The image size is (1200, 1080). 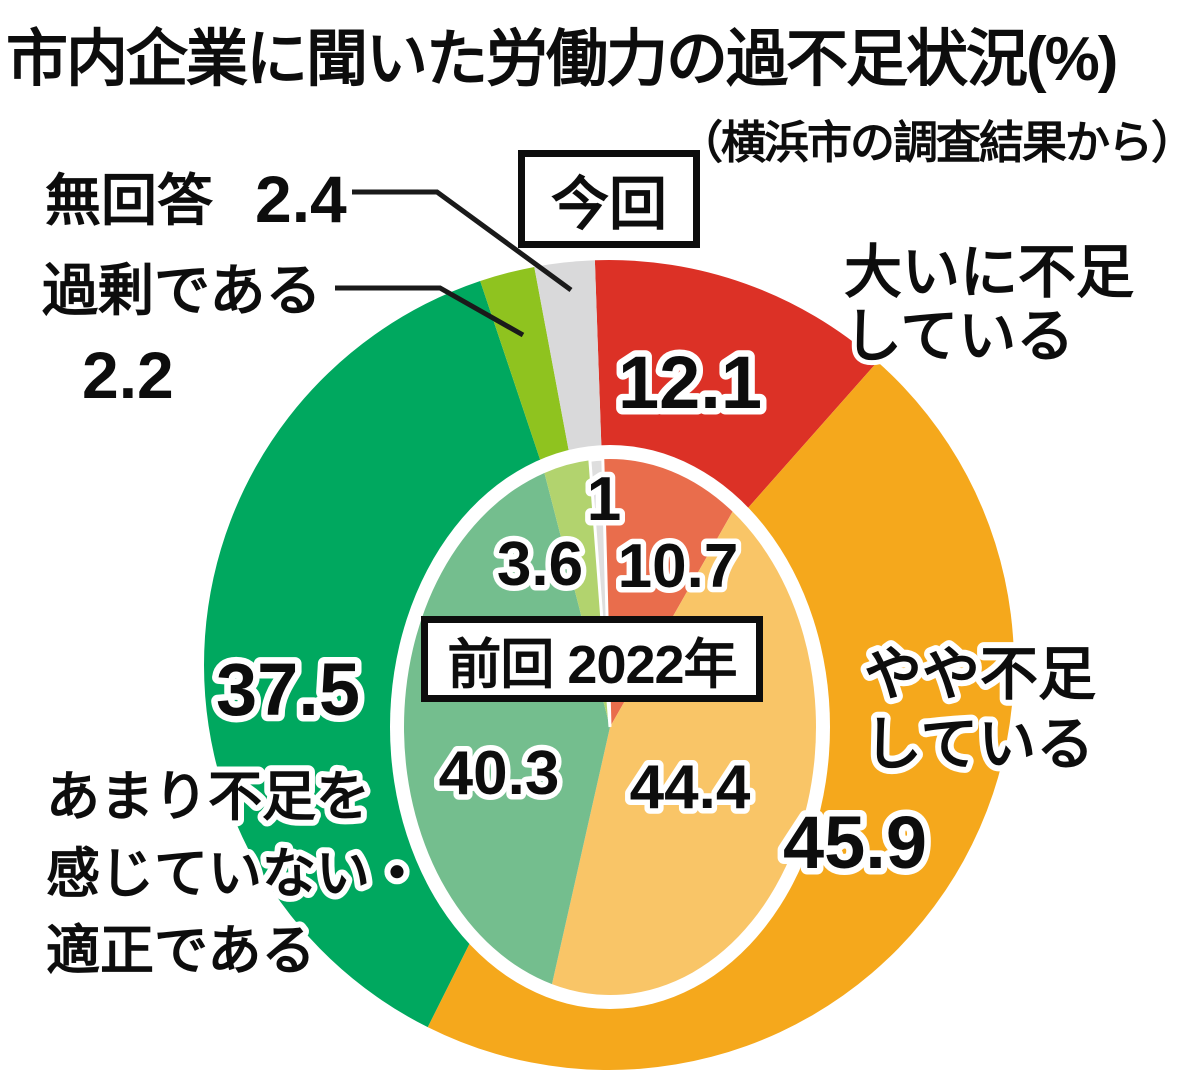 I want to click on label-surplus: 過剰である, so click(x=181, y=290).